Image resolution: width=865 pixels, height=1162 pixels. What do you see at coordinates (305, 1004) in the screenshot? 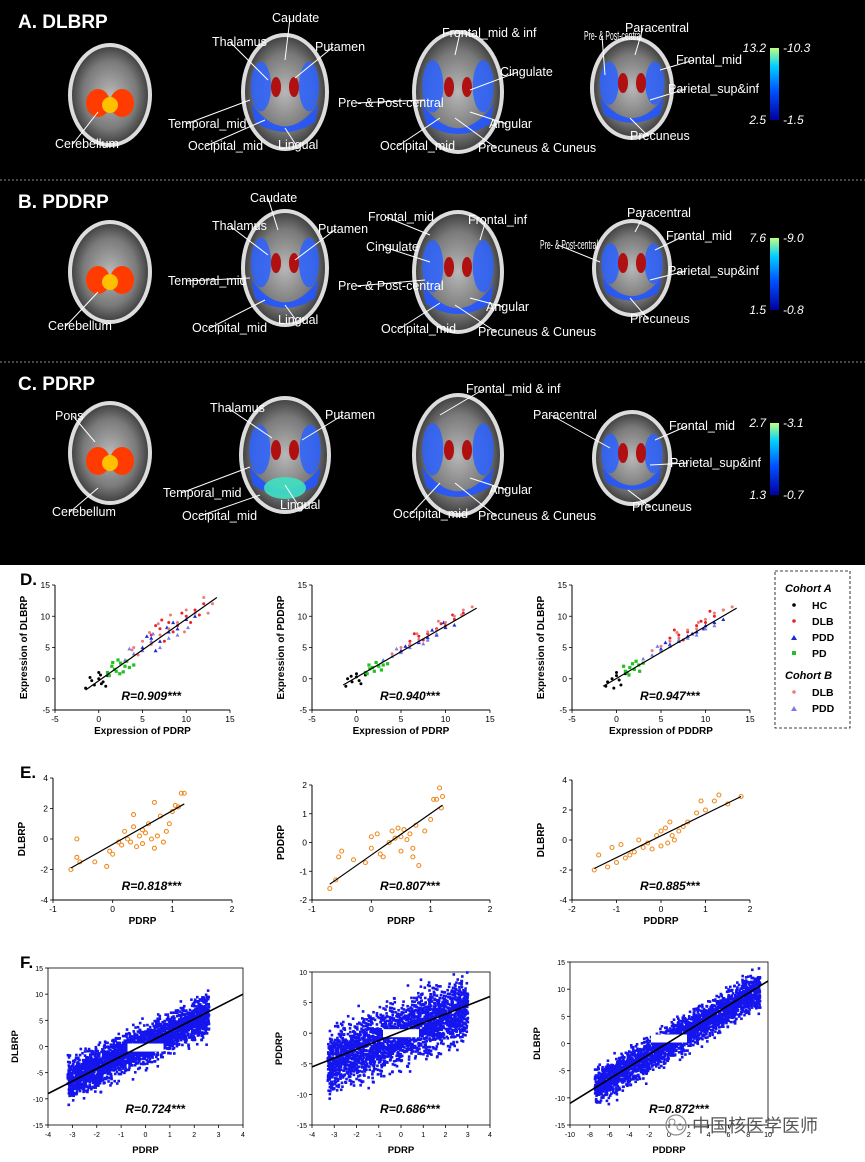
I see `y-tick-label: 5` at bounding box center [305, 1004].